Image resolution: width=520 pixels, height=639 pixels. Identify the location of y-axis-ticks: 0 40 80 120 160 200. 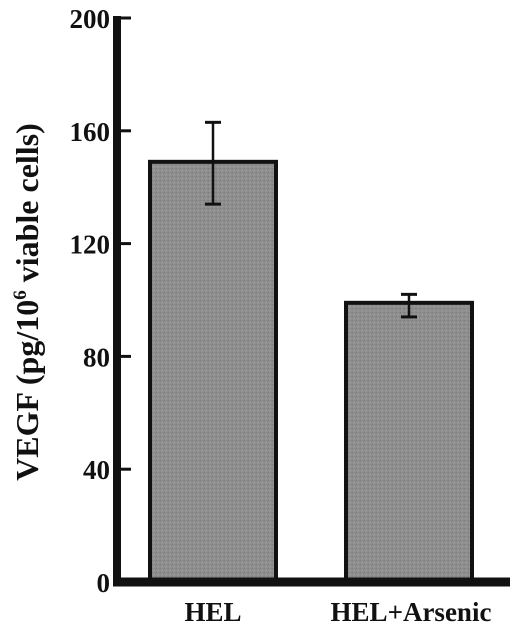
(100, 301).